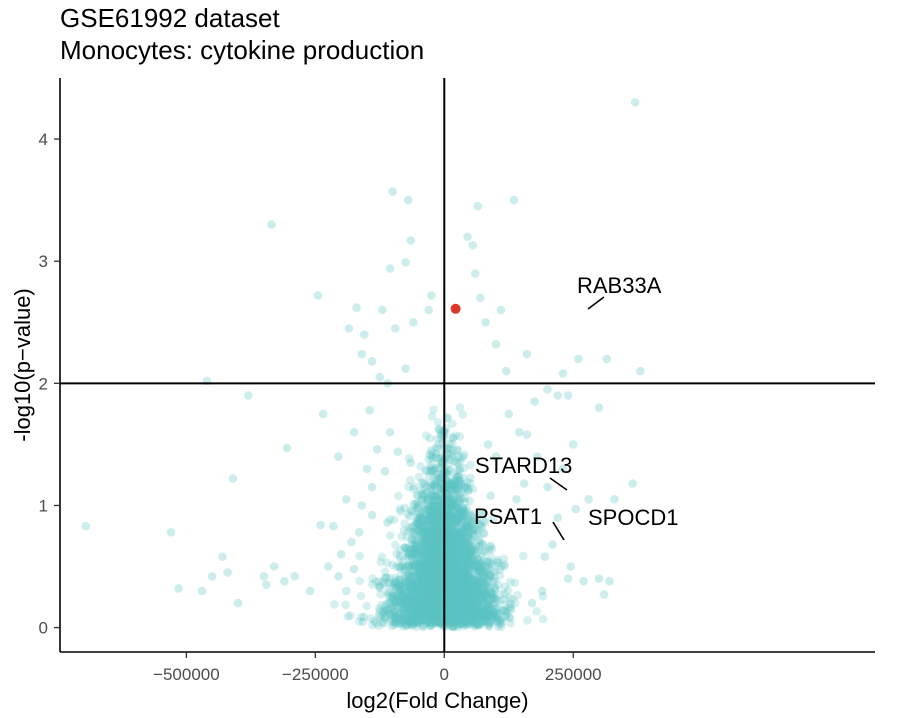  Describe the element at coordinates (455, 308) in the screenshot. I see `highlighted-point` at that location.